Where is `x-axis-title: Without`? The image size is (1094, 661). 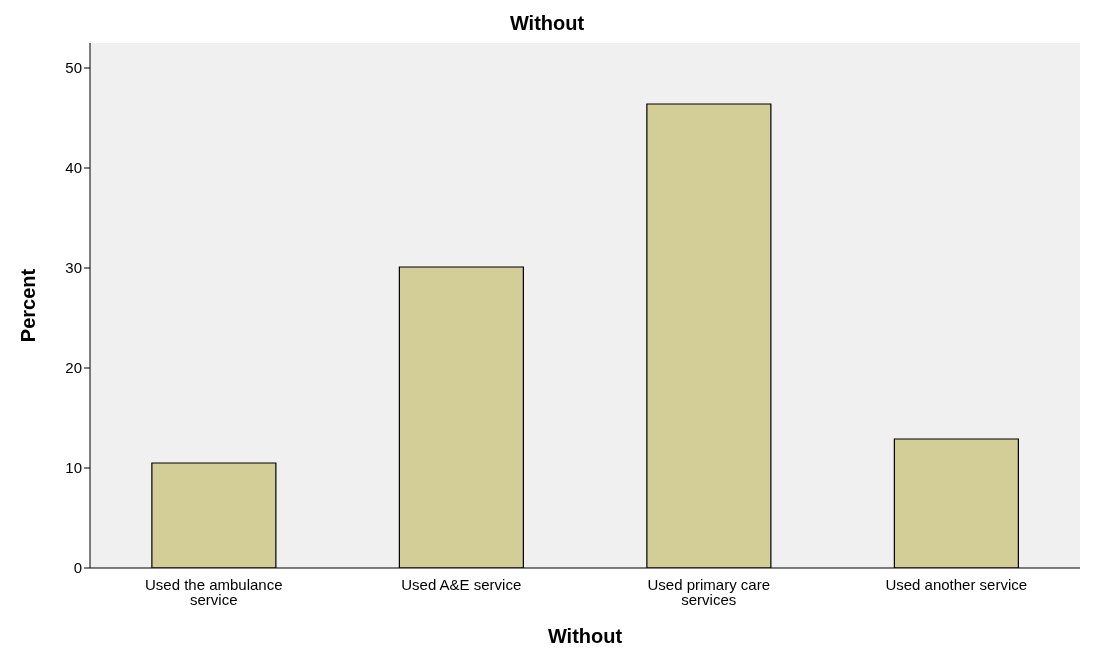
x-axis-title: Without is located at coordinates (585, 636).